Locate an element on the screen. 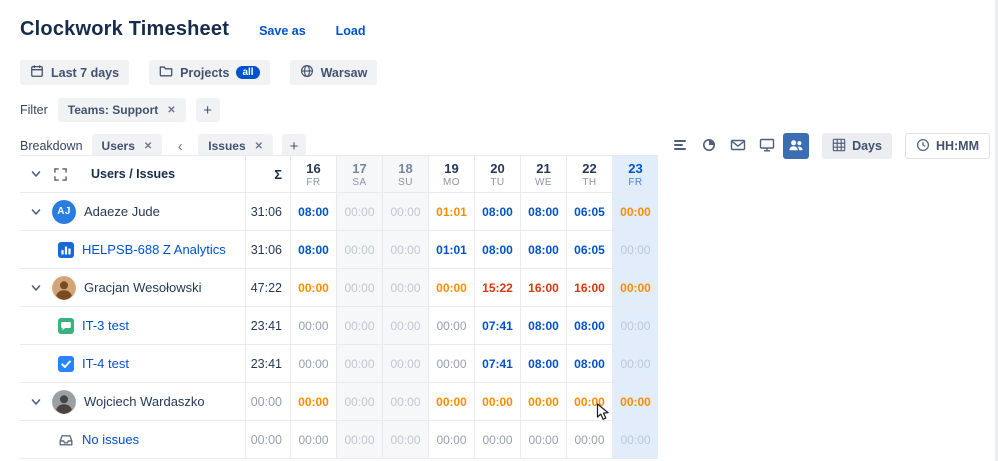  rows-view-button is located at coordinates (680, 146).